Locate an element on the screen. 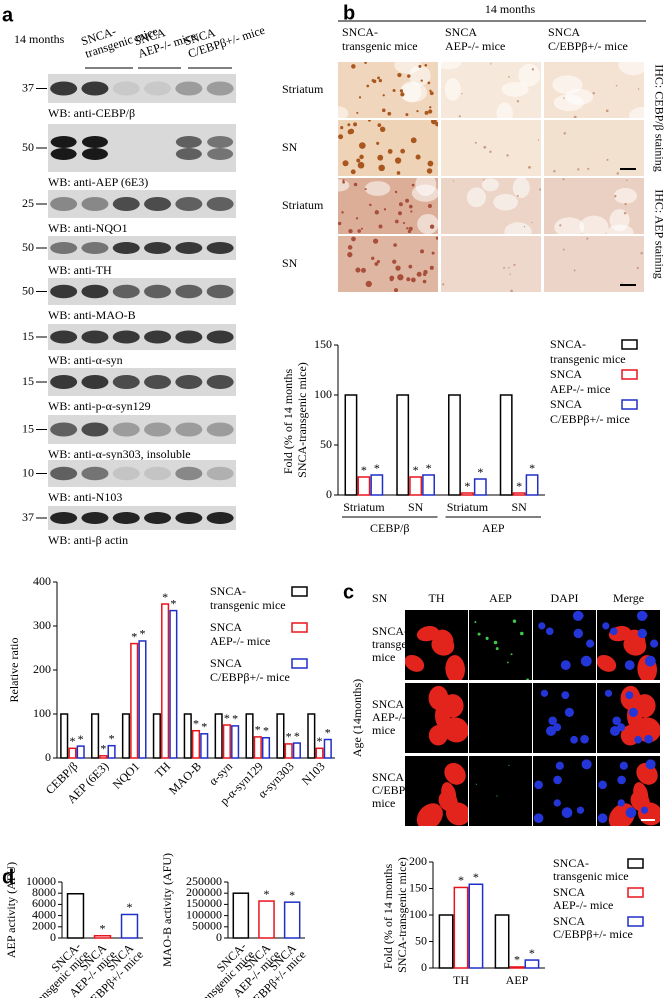 The image size is (669, 1003). y-tick-label: 250000 is located at coordinates (204, 881).